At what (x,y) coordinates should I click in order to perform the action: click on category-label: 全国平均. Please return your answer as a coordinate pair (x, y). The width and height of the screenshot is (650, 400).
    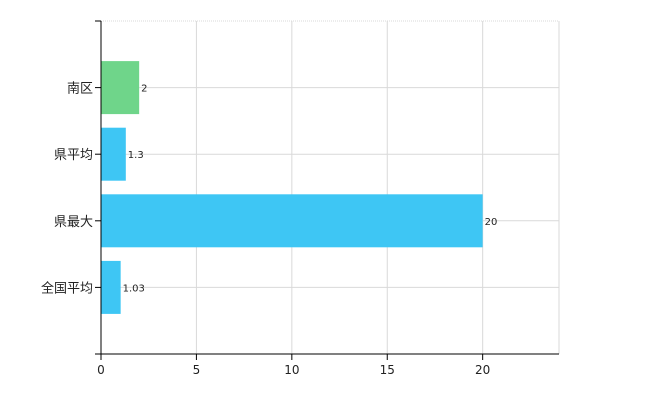
    Looking at the image, I should click on (67, 288).